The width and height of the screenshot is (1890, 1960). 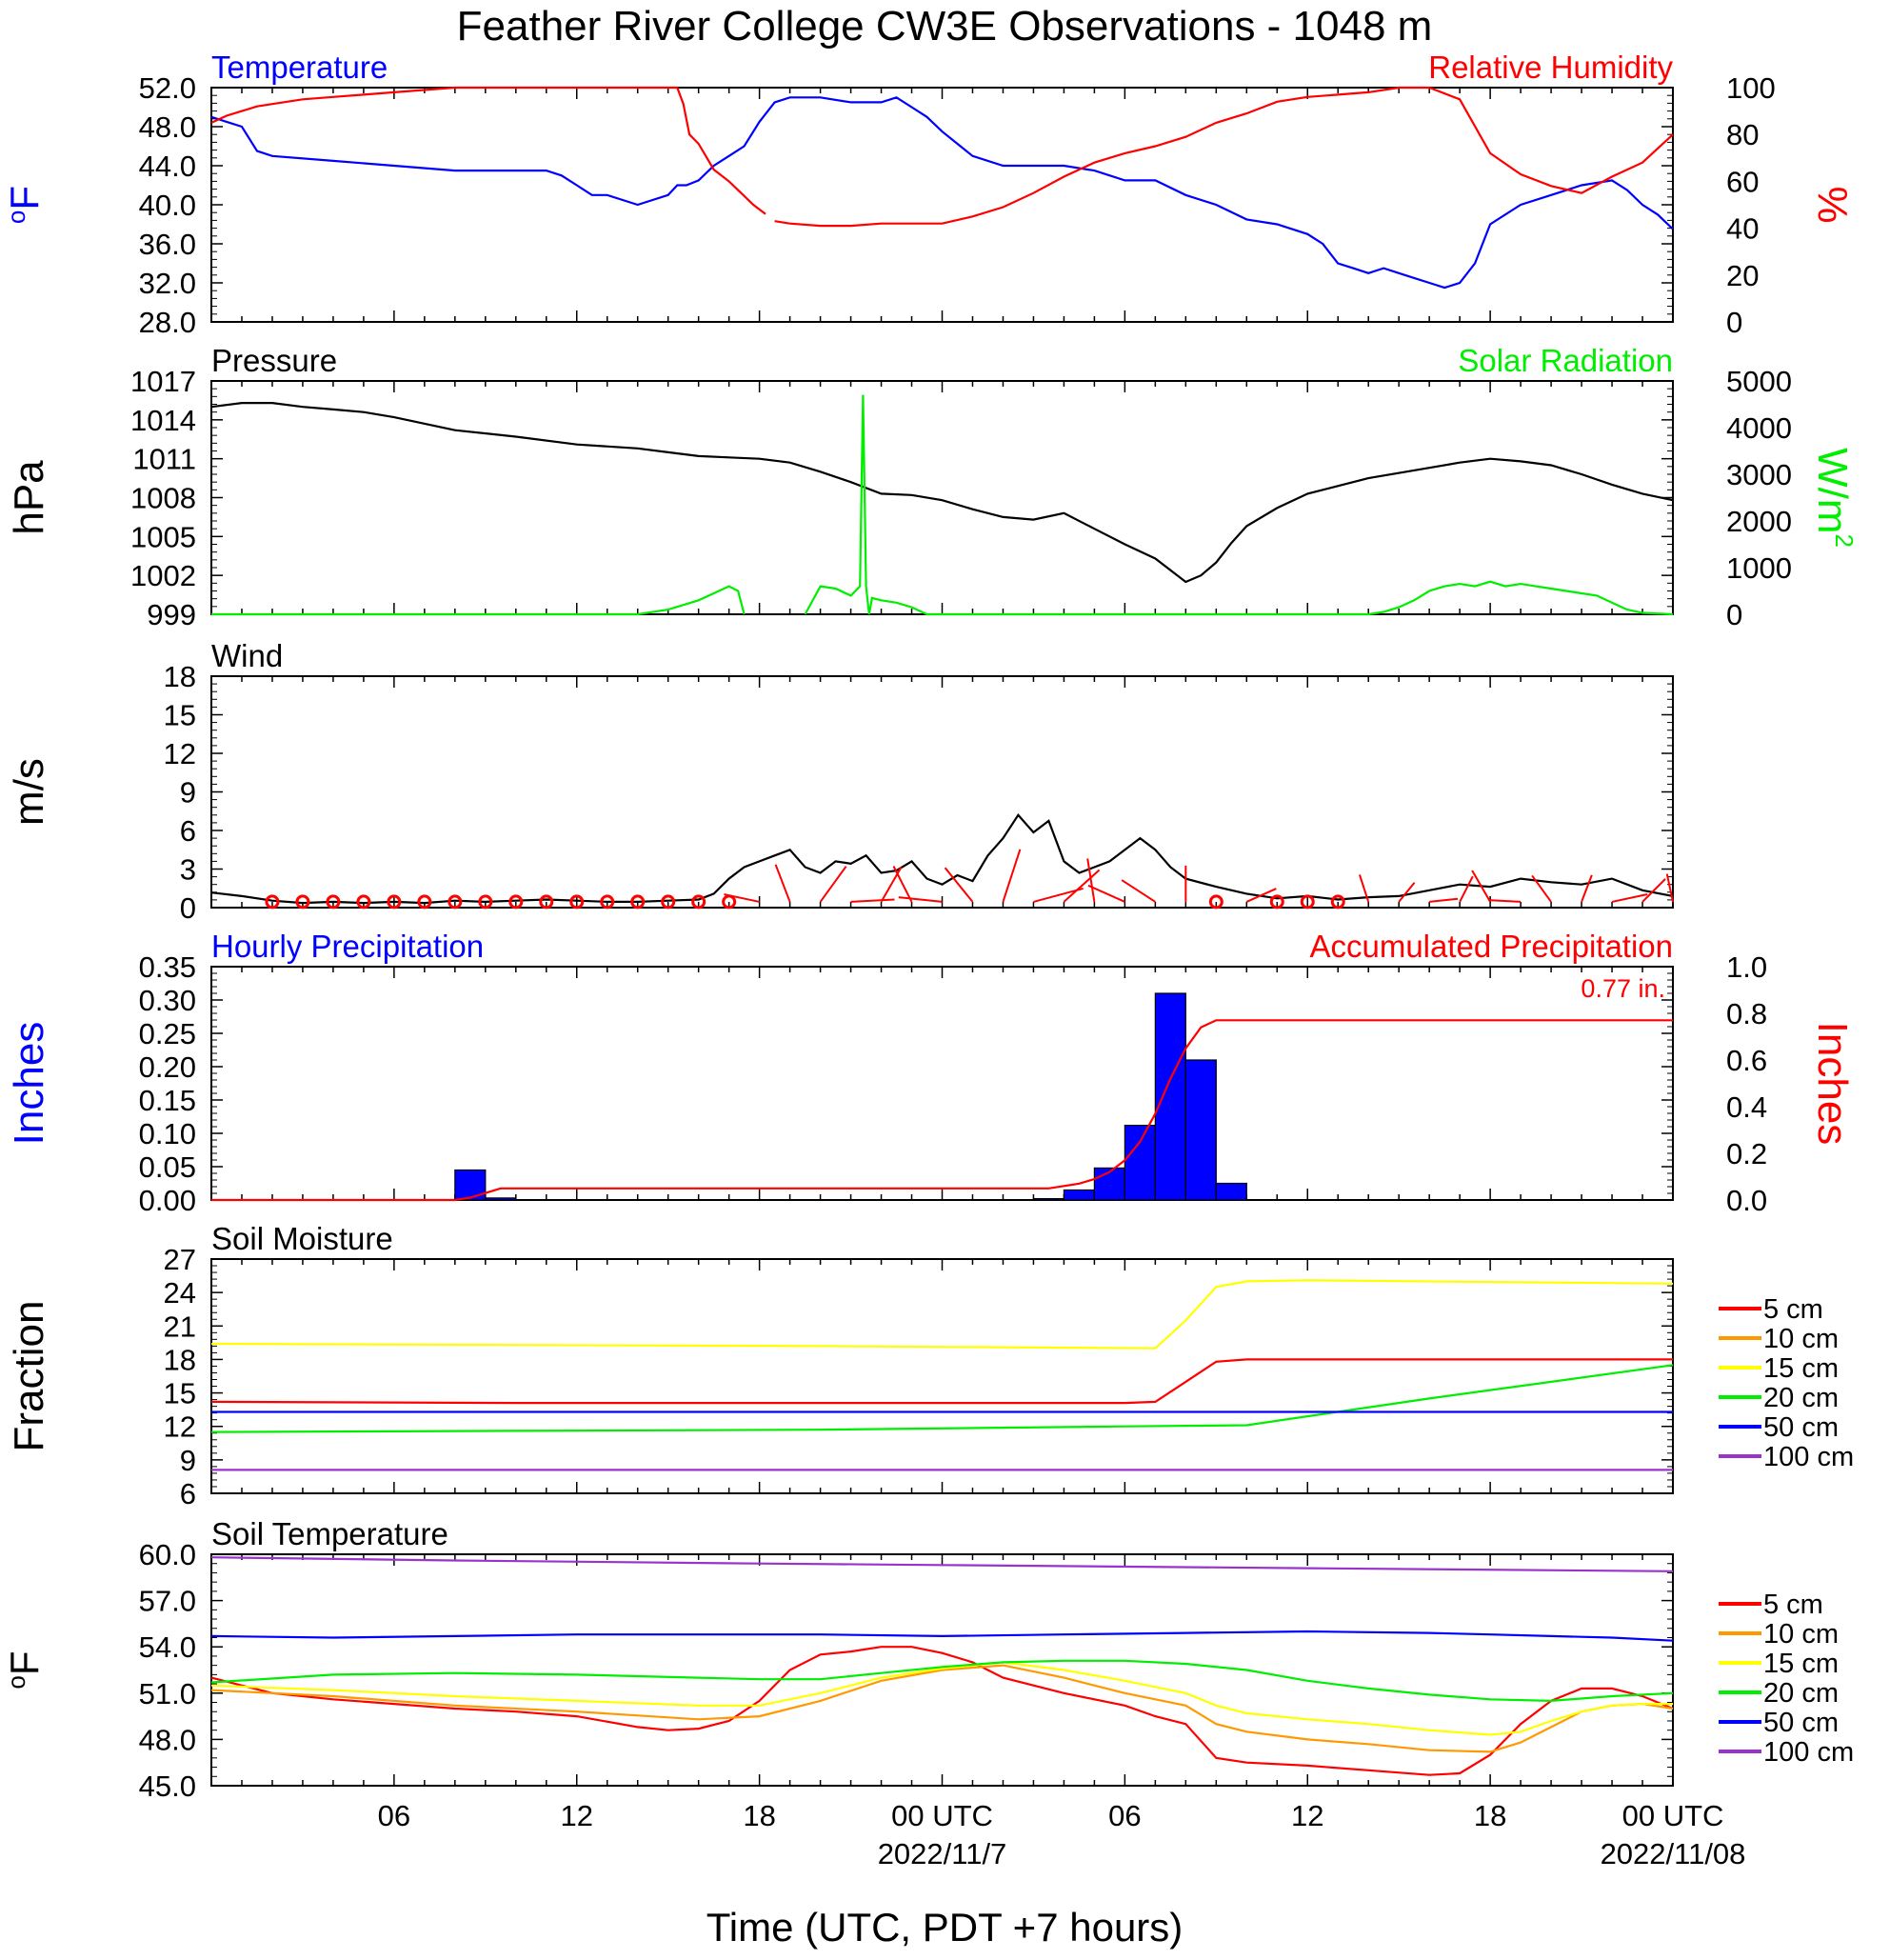 What do you see at coordinates (180, 715) in the screenshot?
I see `y-tick-label-left: 15` at bounding box center [180, 715].